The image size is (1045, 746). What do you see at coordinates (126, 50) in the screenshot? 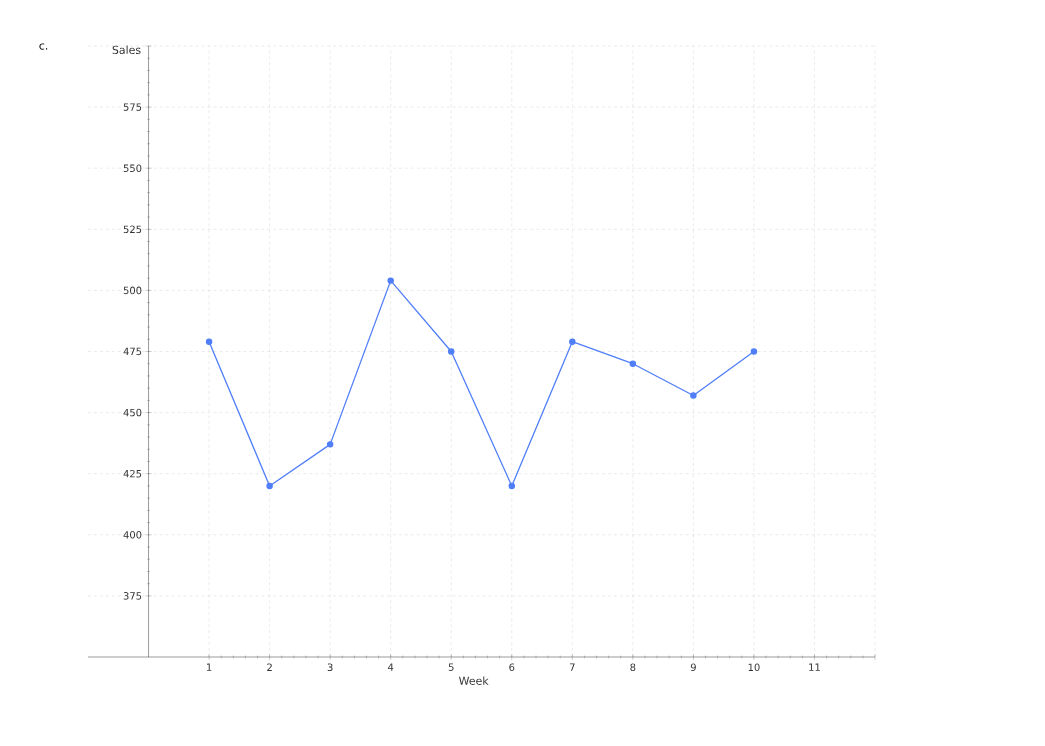
I see `y-axis-title: Sales` at bounding box center [126, 50].